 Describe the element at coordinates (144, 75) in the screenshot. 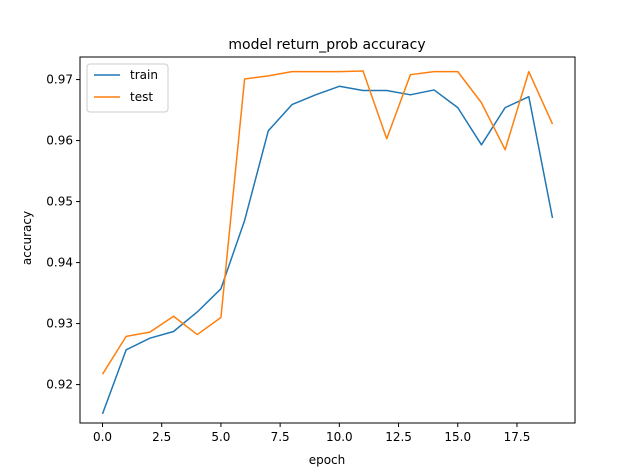

I see `legend-label-train: train` at that location.